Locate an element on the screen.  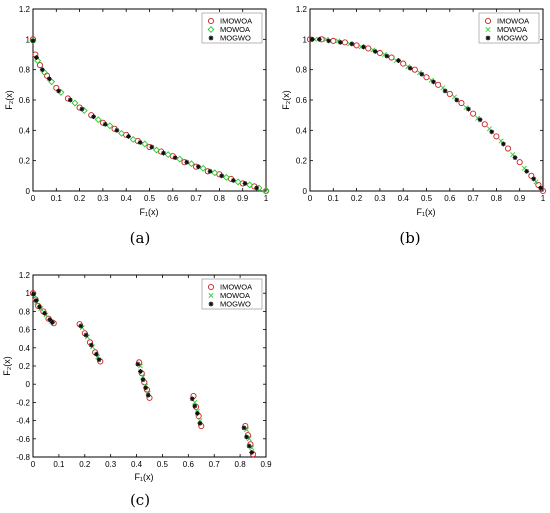
x-tick-label: 0.6 is located at coordinates (450, 198).